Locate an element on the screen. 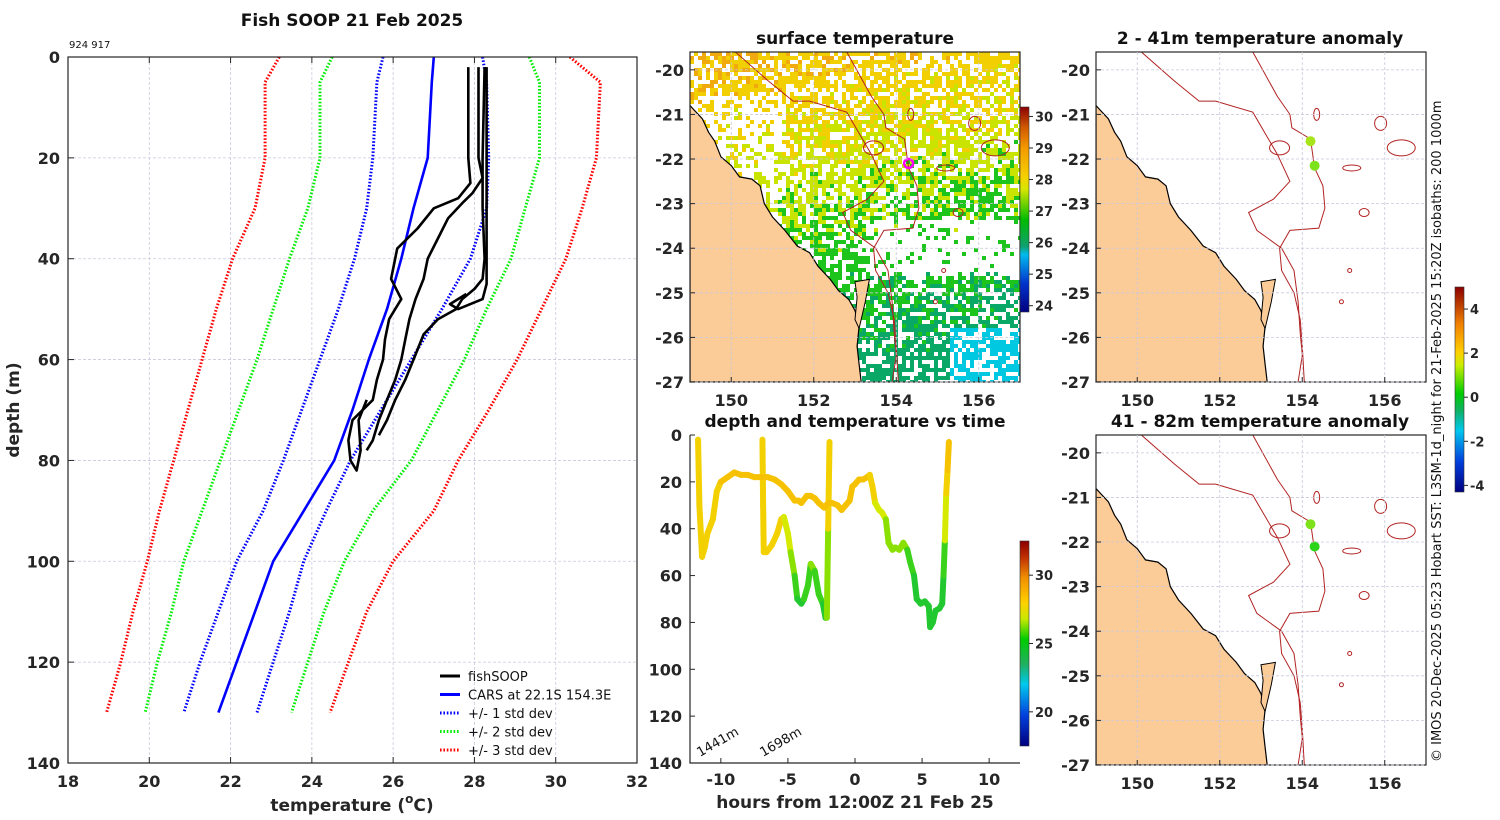  seamount-contour is located at coordinates (958, 213).